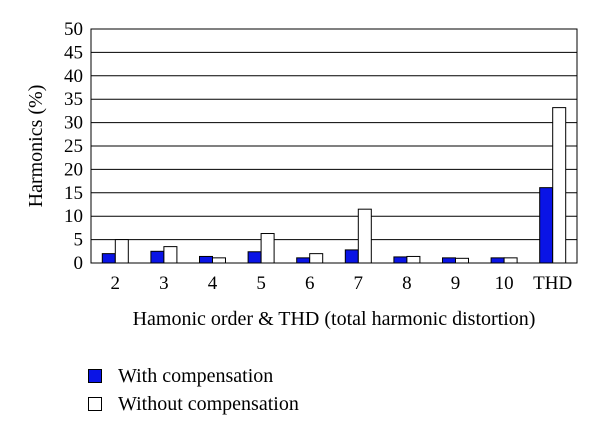 This screenshot has height=442, width=600. Describe the element at coordinates (116, 283) in the screenshot. I see `x-tick-label: 2` at that location.